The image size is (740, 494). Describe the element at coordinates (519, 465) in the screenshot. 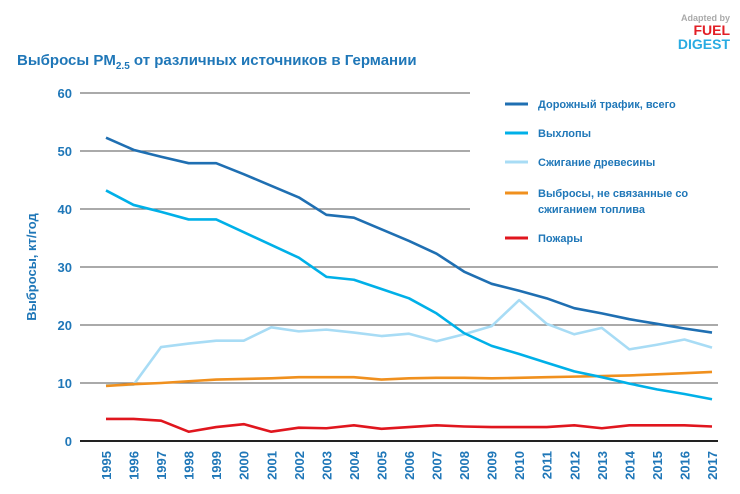

I see `x-tick-label: 2010` at that location.